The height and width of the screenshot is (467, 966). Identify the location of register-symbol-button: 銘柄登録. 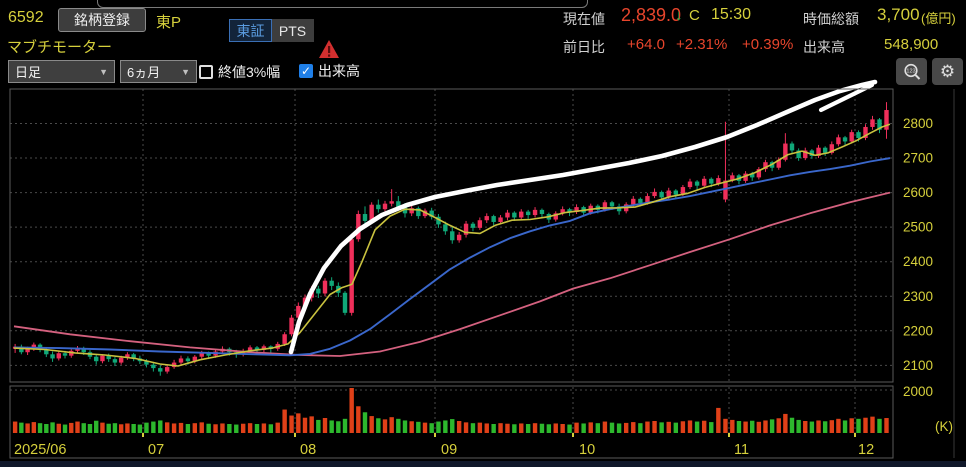
(102, 20).